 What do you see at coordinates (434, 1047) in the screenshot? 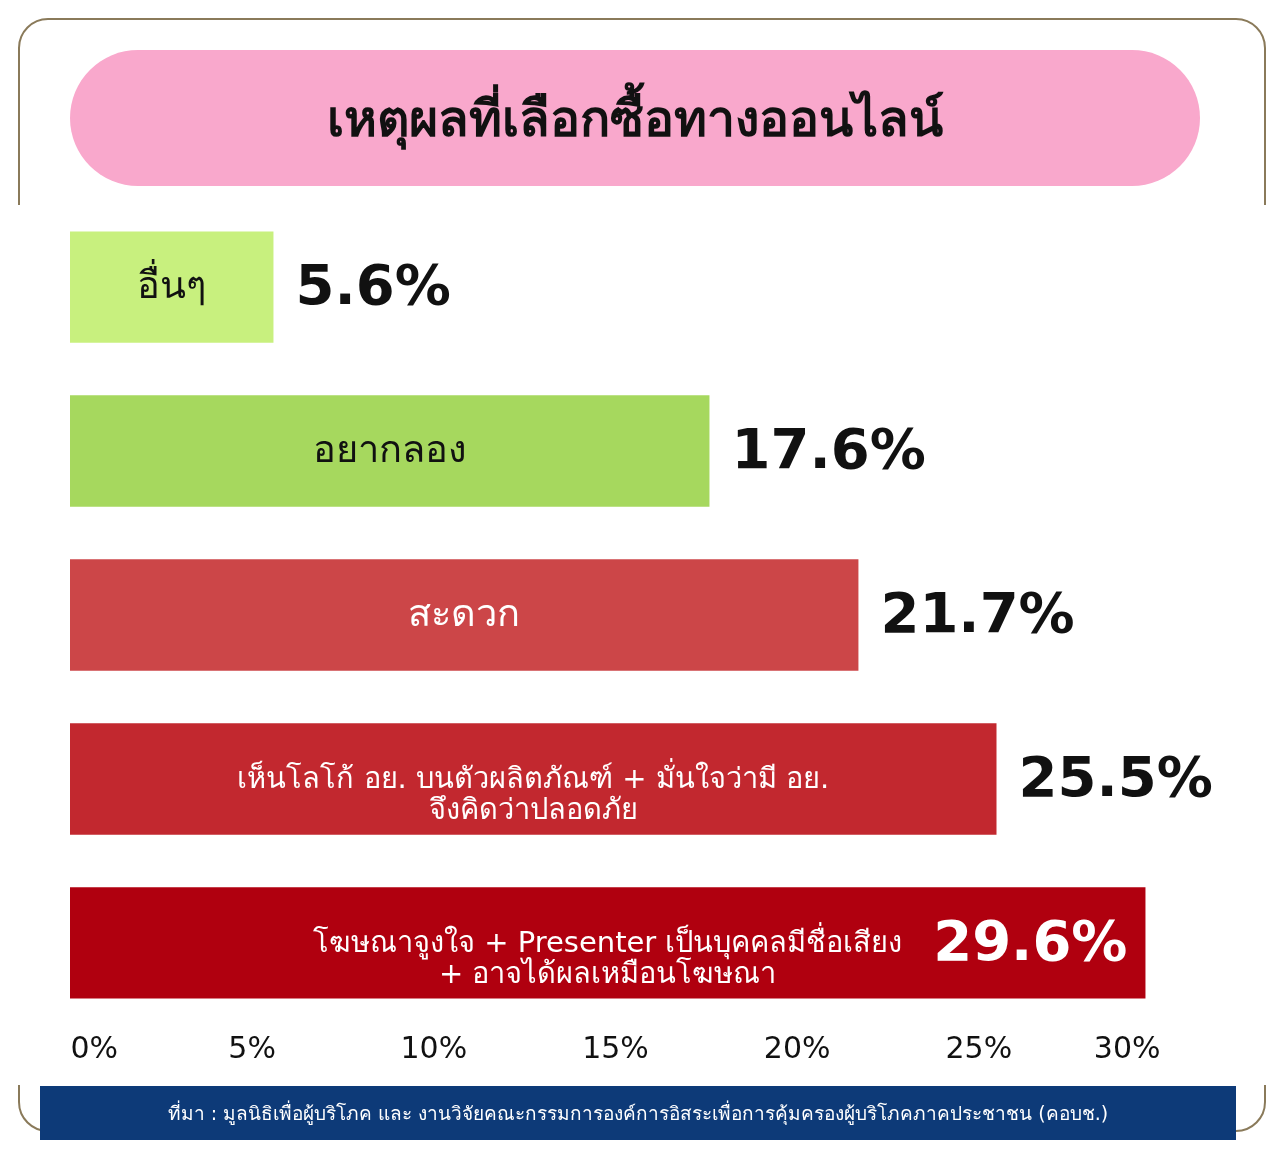
I see `x-tick-label: 10%` at bounding box center [434, 1047].